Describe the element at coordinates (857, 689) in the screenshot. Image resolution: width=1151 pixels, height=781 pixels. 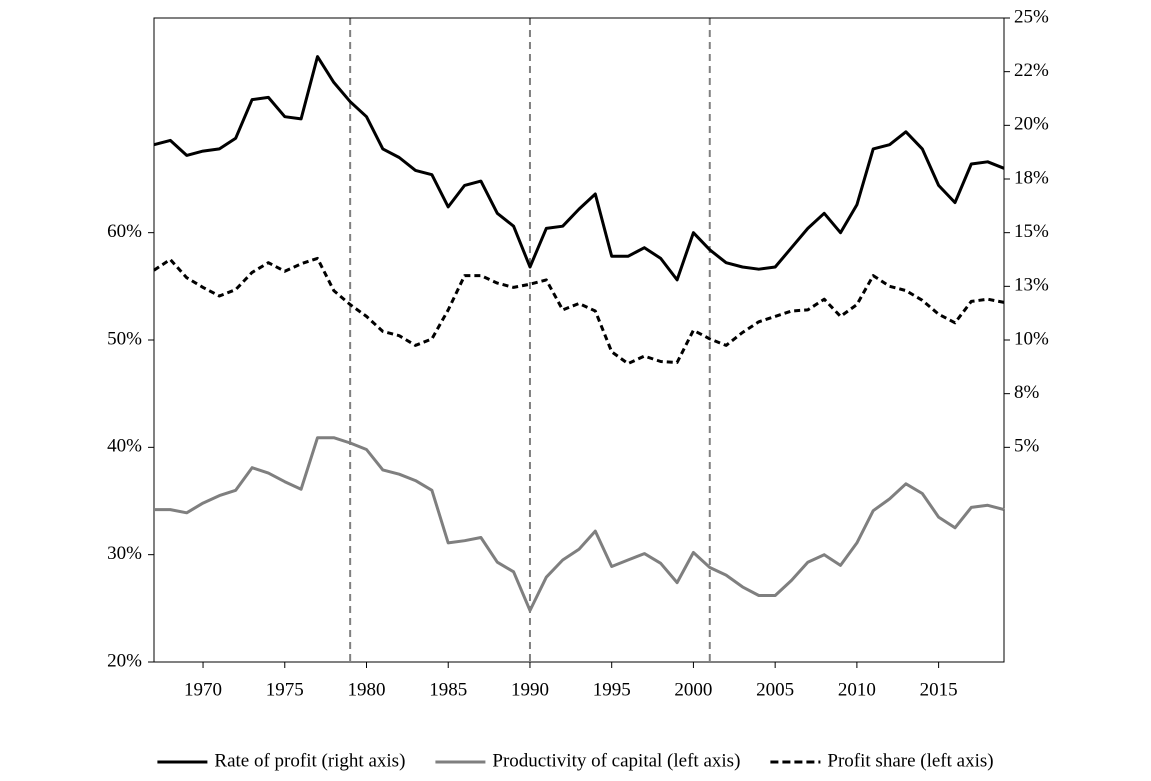
I see `x-tick-label: 2010` at that location.